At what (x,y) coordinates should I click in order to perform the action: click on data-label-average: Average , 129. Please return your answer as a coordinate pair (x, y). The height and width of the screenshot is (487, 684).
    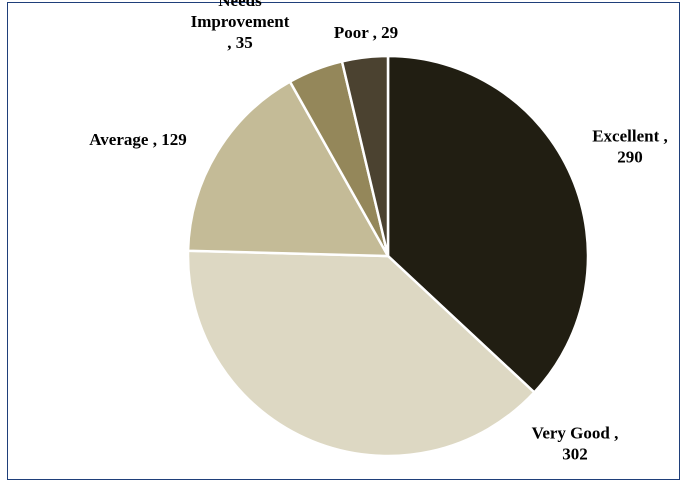
    Looking at the image, I should click on (137, 139).